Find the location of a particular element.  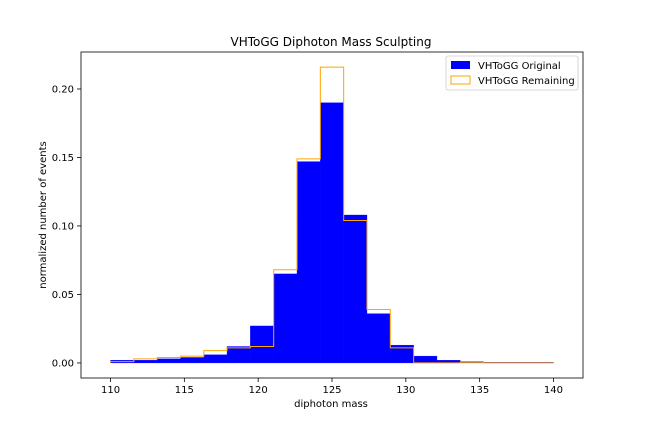

legend-swatch-remaining is located at coordinates (460, 80).